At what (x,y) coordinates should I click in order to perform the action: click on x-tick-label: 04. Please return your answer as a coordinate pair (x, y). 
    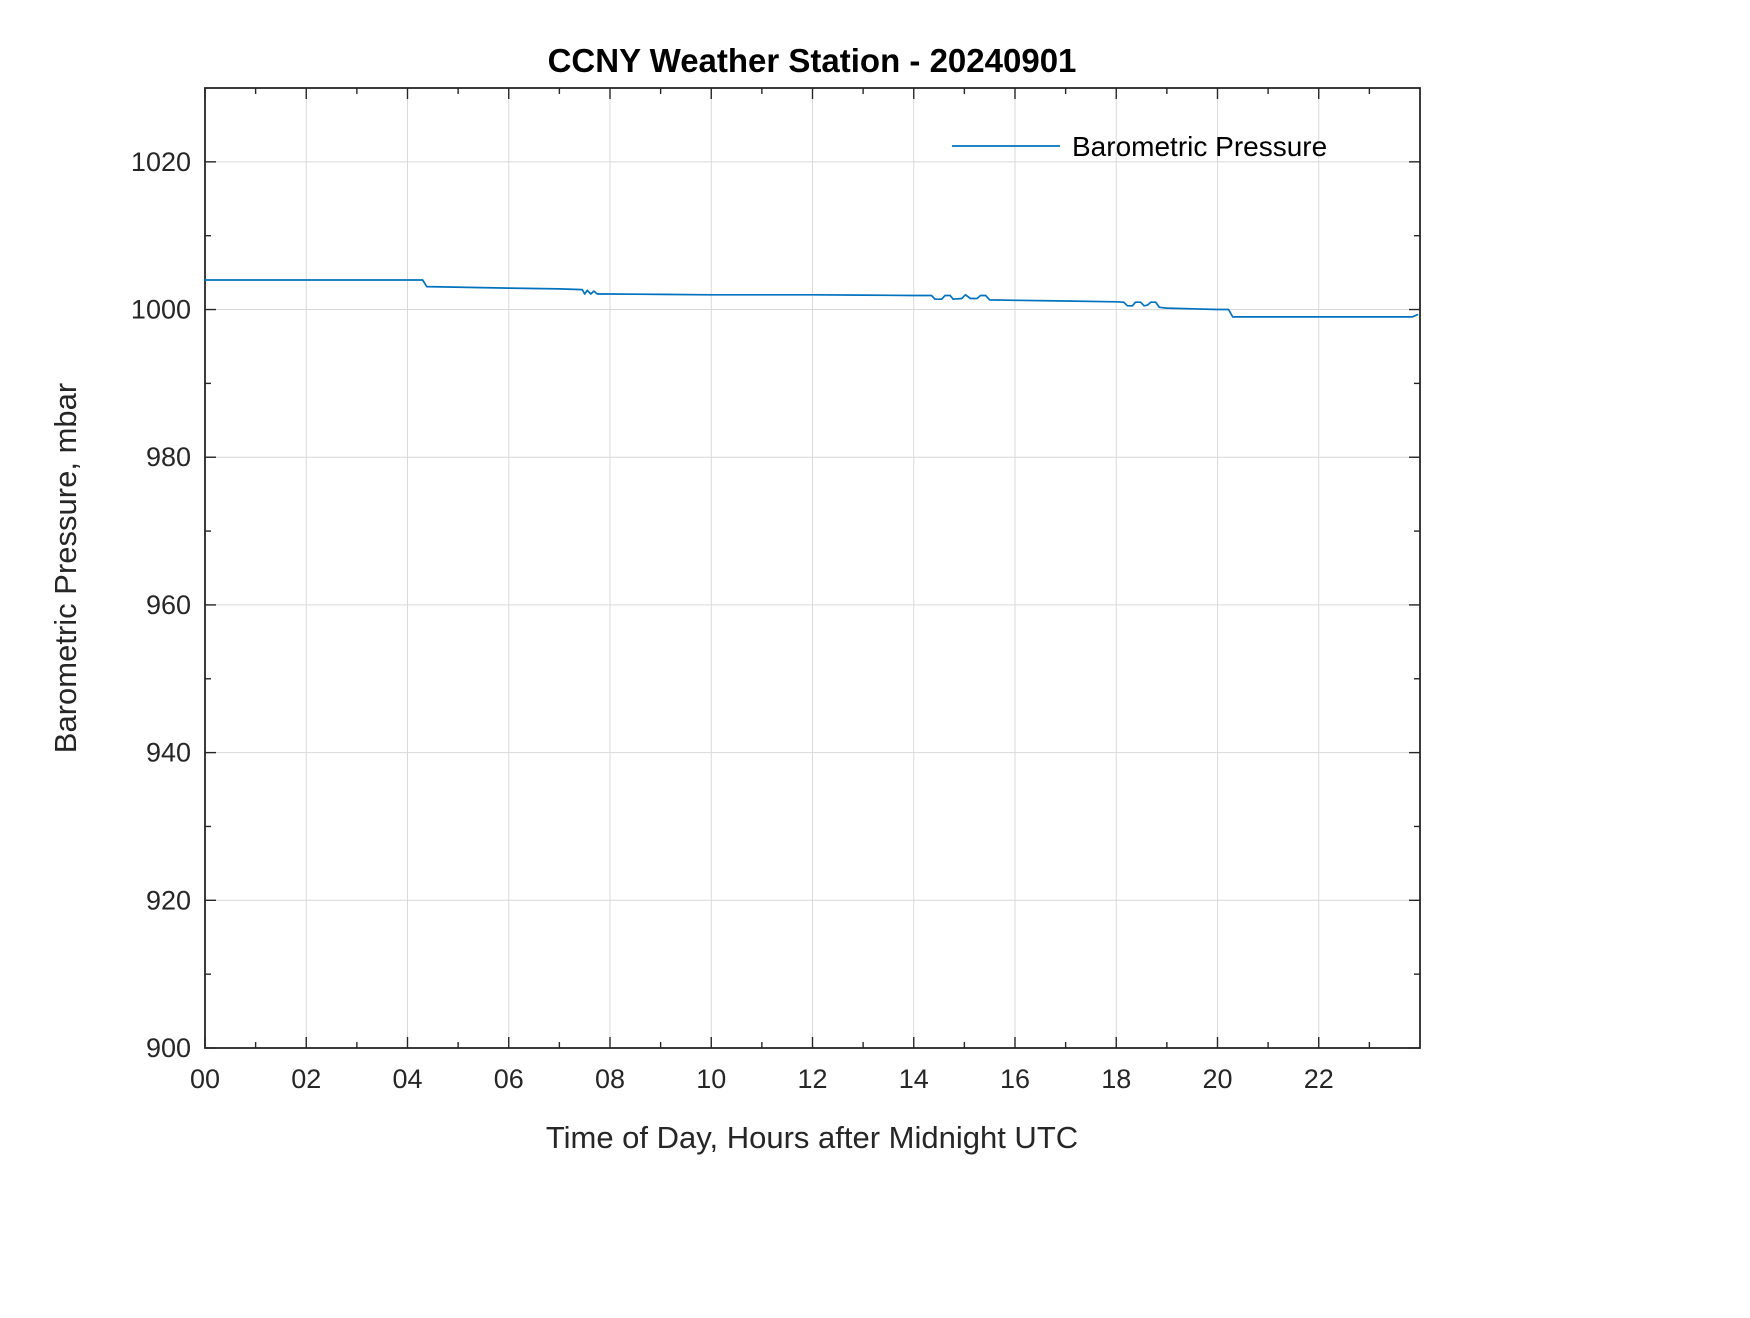
    Looking at the image, I should click on (407, 1079).